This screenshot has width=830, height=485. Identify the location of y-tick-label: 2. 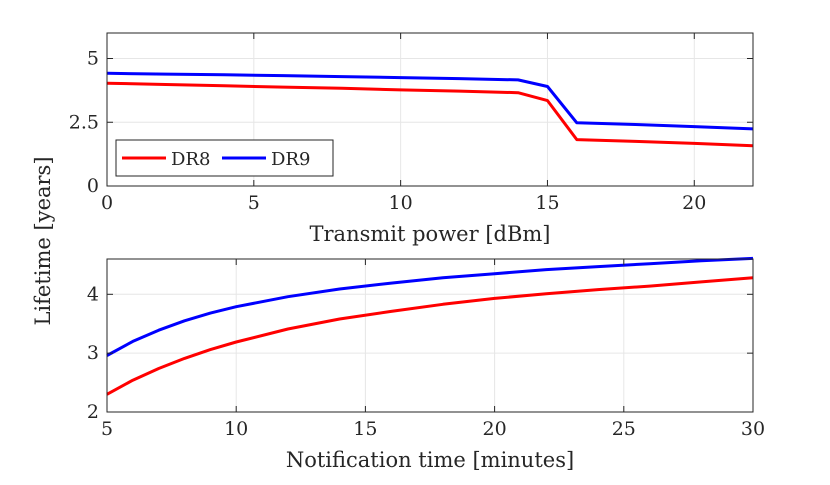
(93, 412).